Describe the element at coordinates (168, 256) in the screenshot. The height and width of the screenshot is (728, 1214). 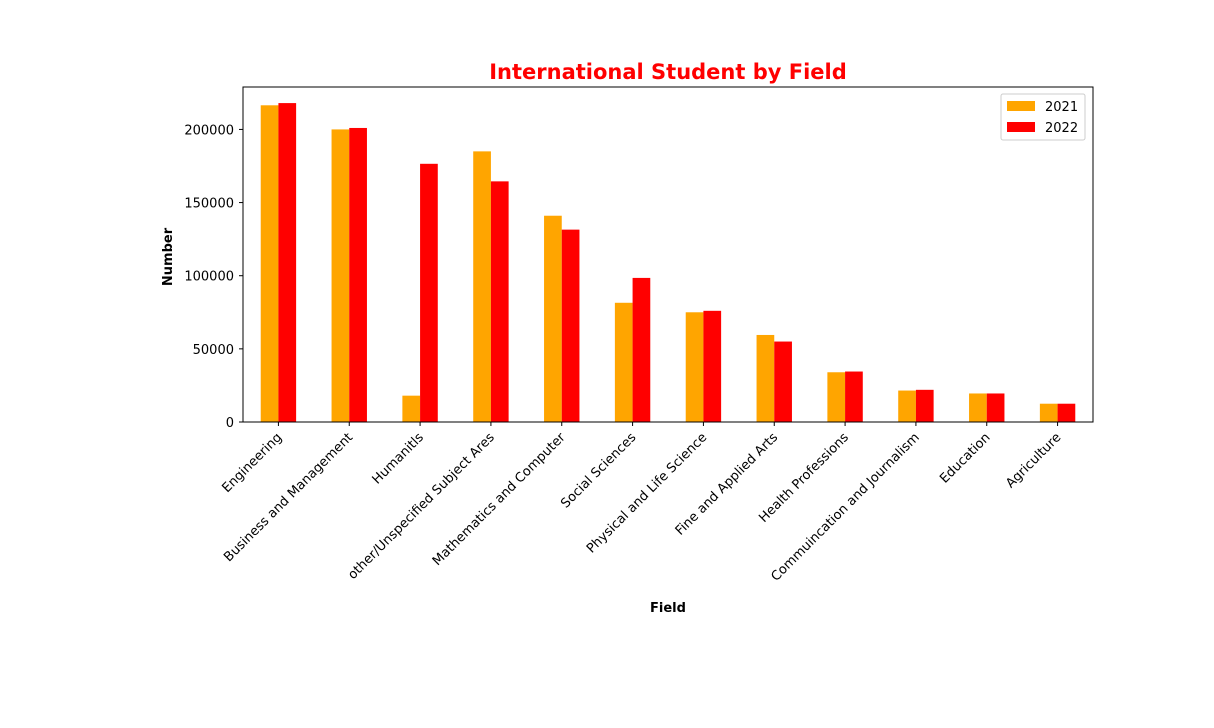
I see `y-axis-label: Number` at that location.